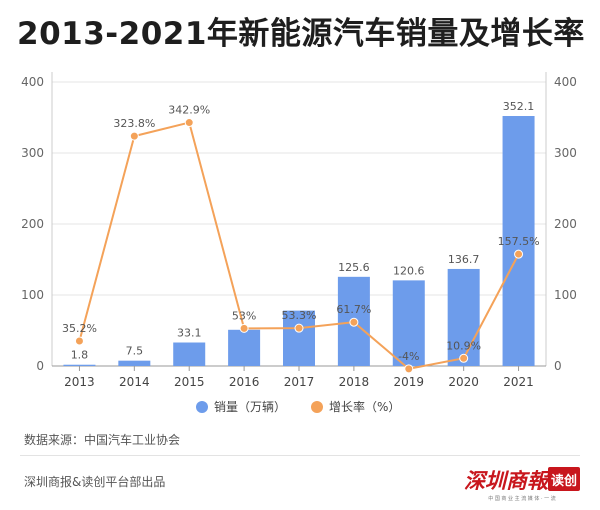 This screenshot has width=600, height=510. I want to click on footer-credit: 深圳商报&读创平台部出品, so click(95, 482).